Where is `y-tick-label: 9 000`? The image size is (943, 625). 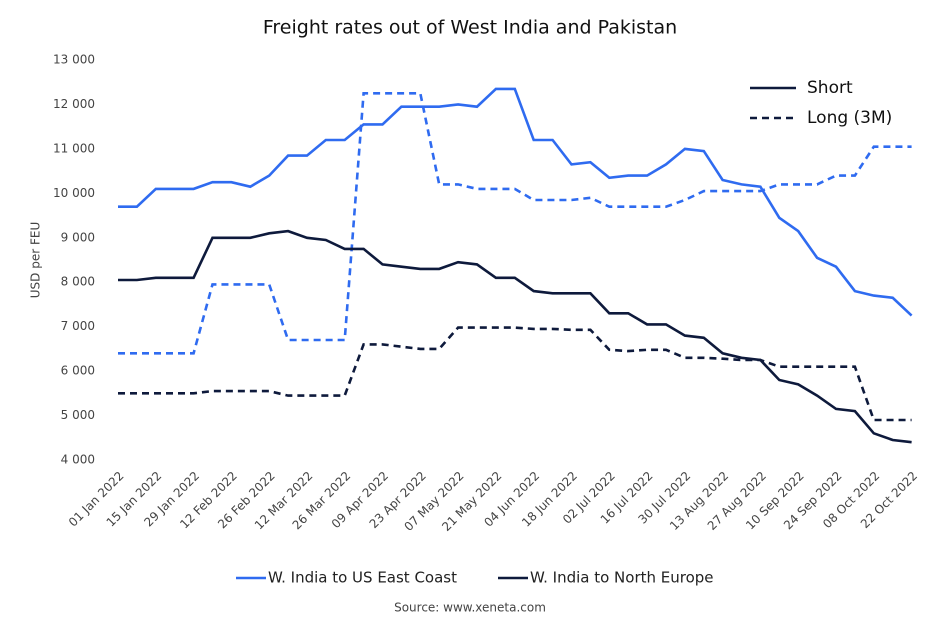 y-tick-label: 9 000 is located at coordinates (78, 237).